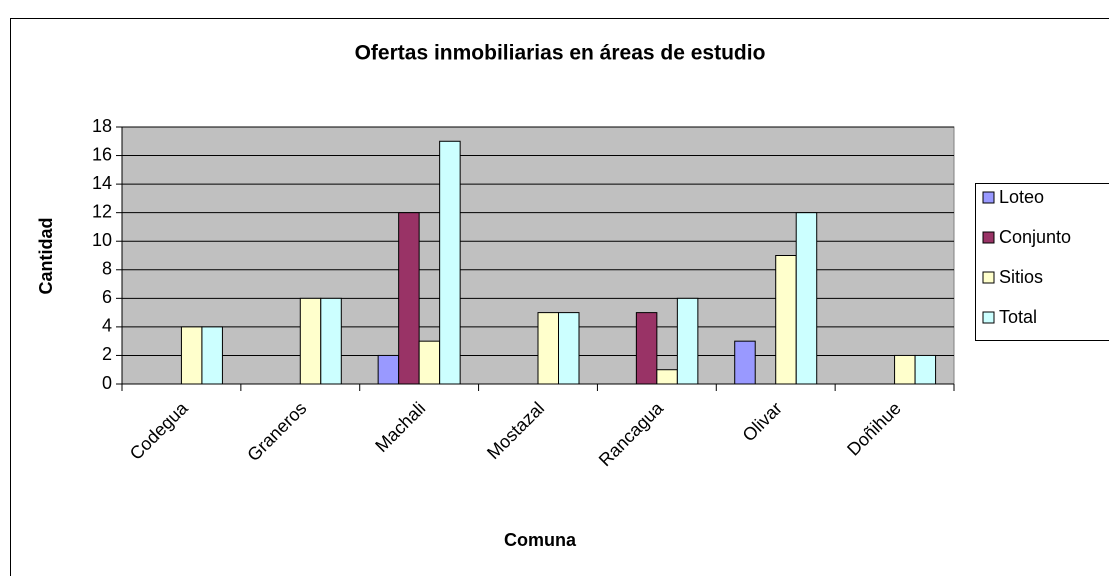 The width and height of the screenshot is (1109, 576). What do you see at coordinates (1018, 317) in the screenshot?
I see `legend-label: Total` at bounding box center [1018, 317].